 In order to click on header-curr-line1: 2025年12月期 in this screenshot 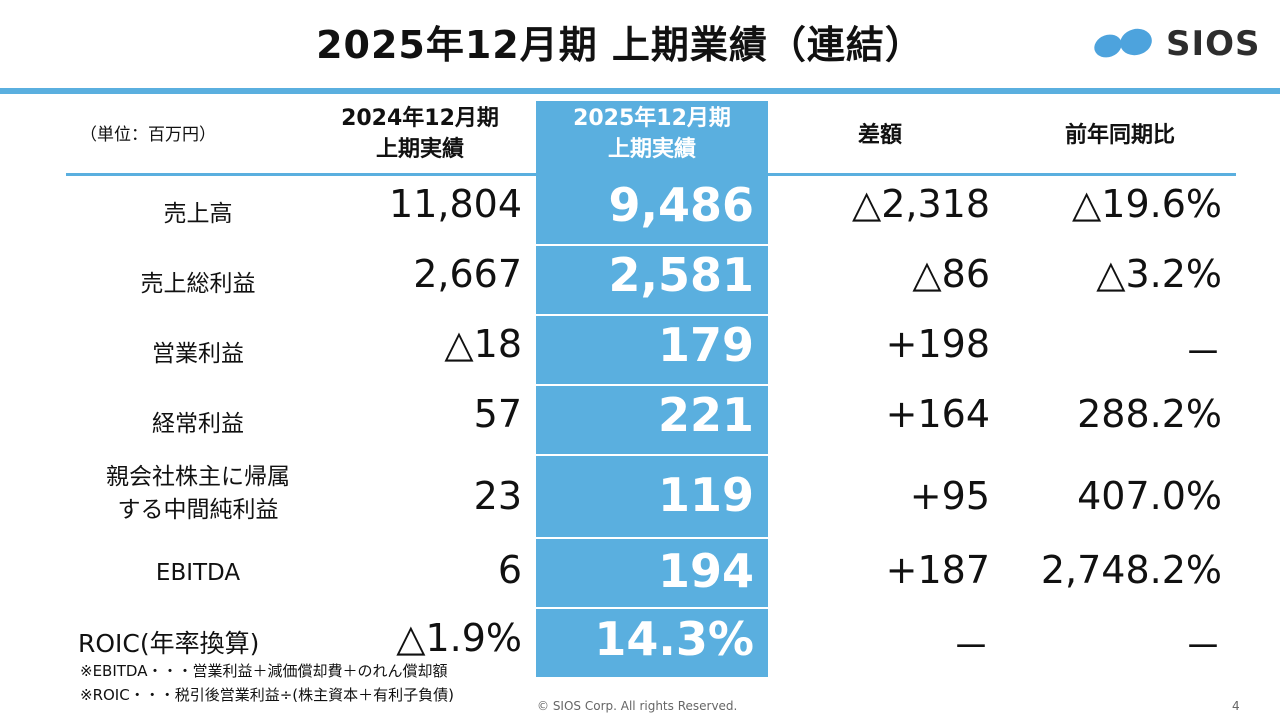, I will do `click(652, 118)`.